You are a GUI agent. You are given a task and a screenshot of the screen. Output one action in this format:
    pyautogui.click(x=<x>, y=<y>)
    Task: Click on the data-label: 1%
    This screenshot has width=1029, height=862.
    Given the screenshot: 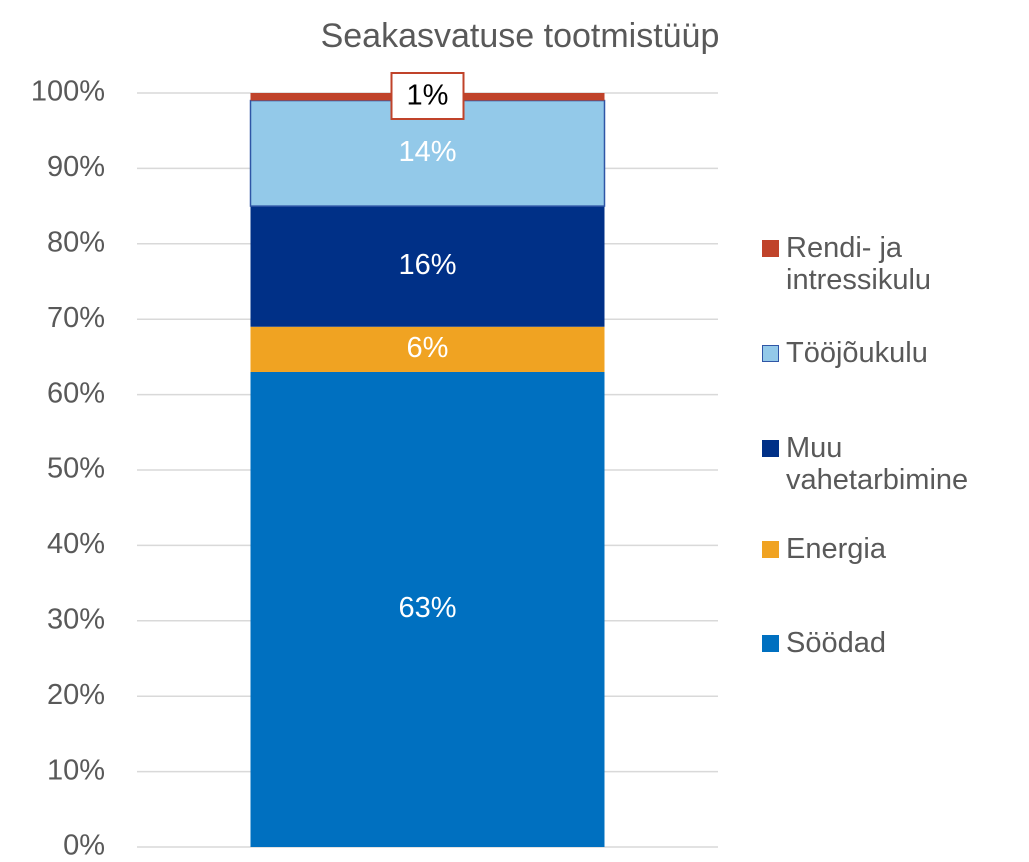 What is the action you would take?
    pyautogui.click(x=428, y=96)
    